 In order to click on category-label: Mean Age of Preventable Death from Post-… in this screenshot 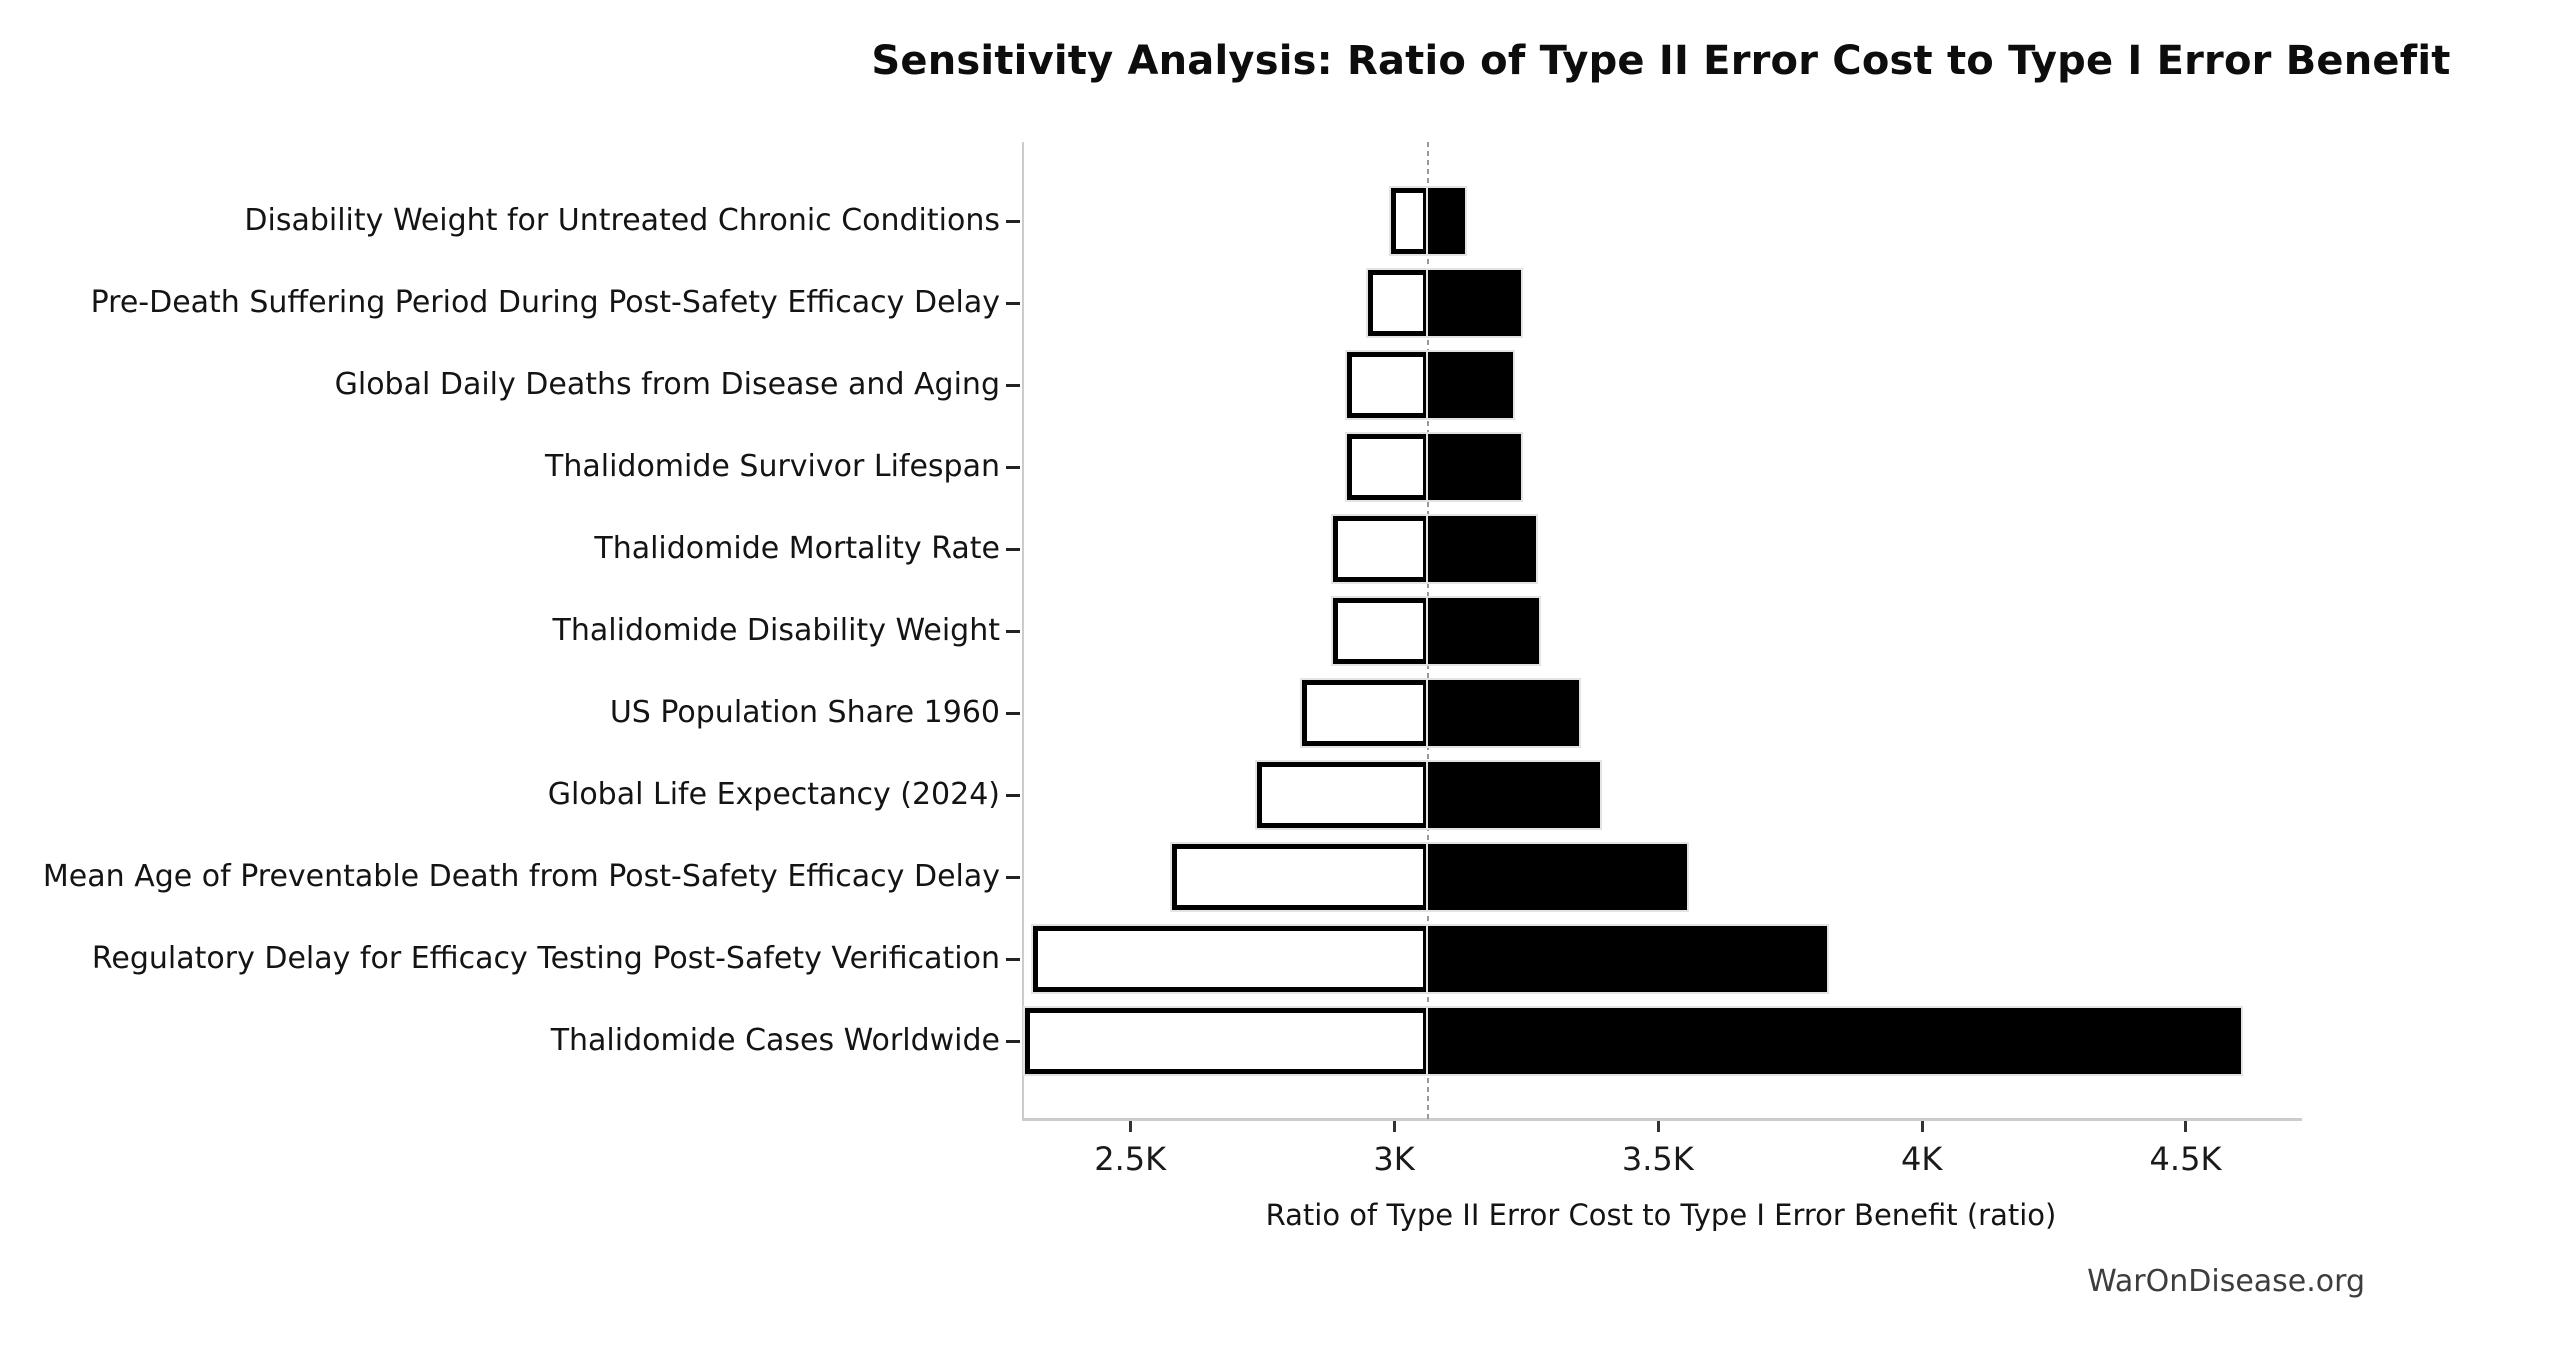, I will do `click(521, 876)`.